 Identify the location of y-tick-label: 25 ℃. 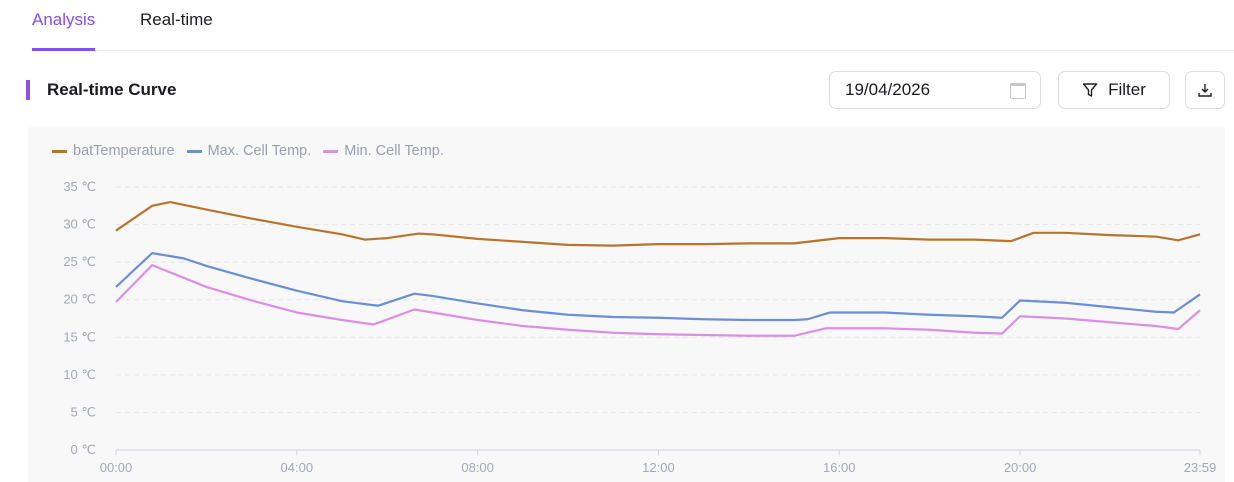
(79, 261).